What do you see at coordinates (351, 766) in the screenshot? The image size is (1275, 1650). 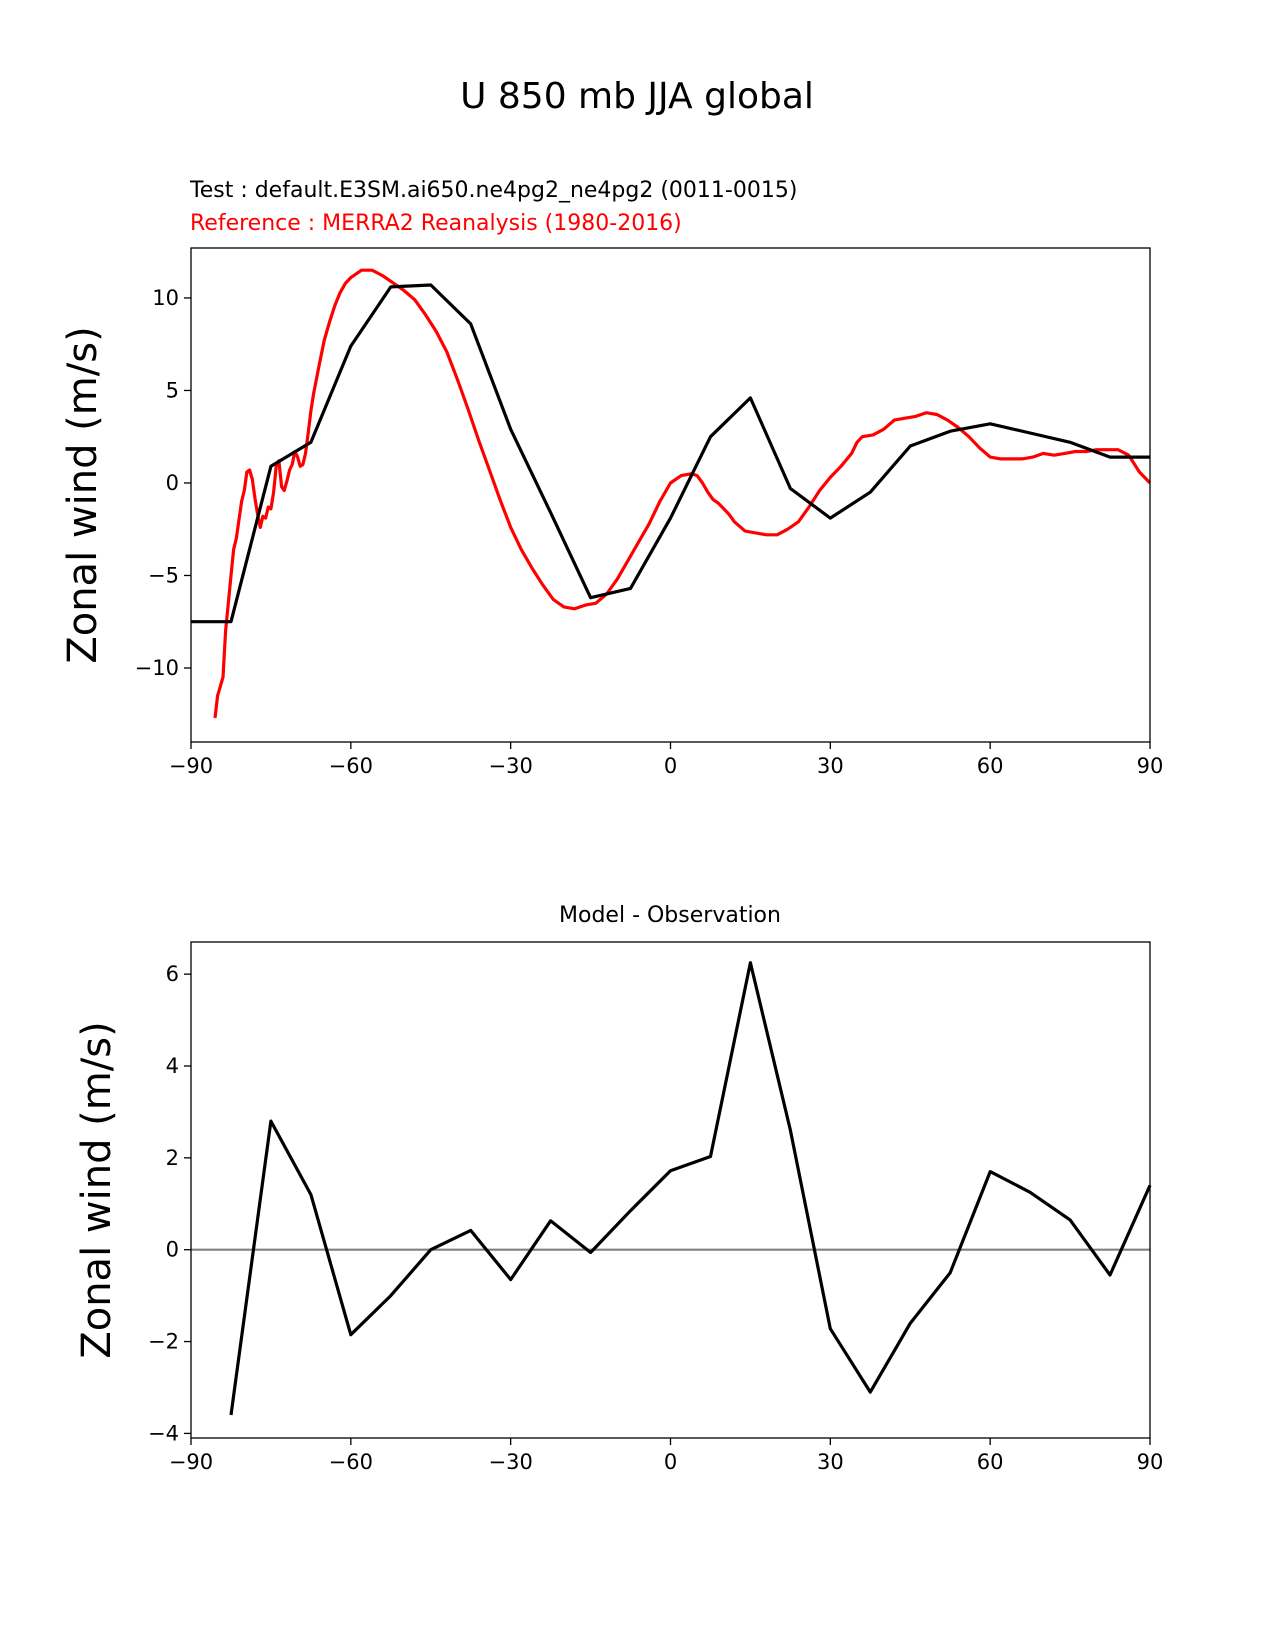 I see `top-xtick-label: −60` at bounding box center [351, 766].